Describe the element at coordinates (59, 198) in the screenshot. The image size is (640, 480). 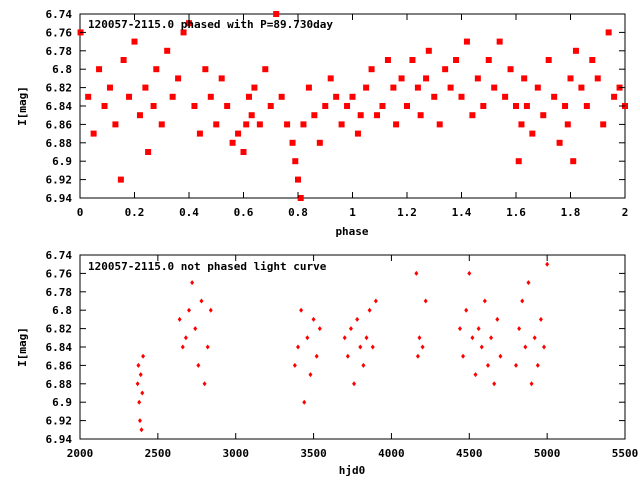
I see `y-tick-label: 6.94` at that location.